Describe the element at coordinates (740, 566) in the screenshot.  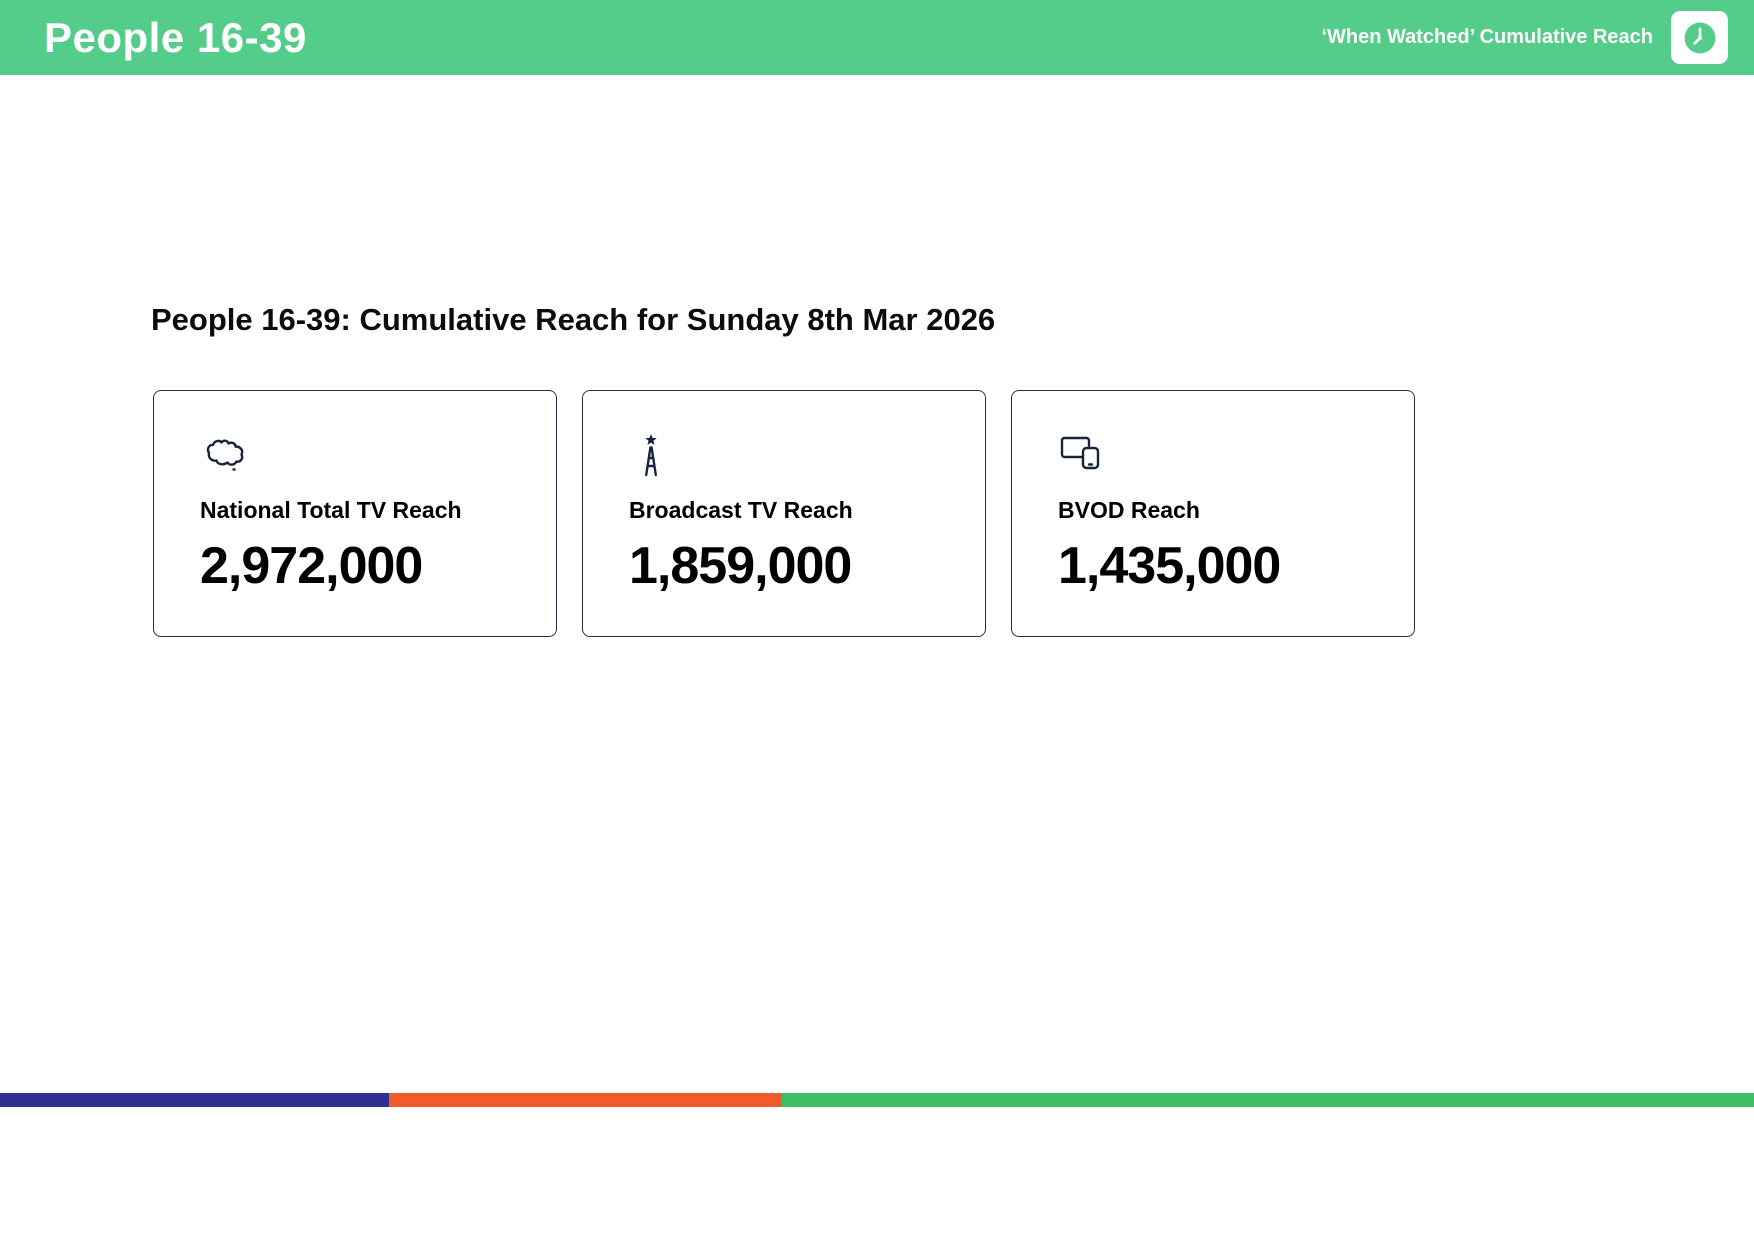
I see `card-value: 1,859,000` at that location.